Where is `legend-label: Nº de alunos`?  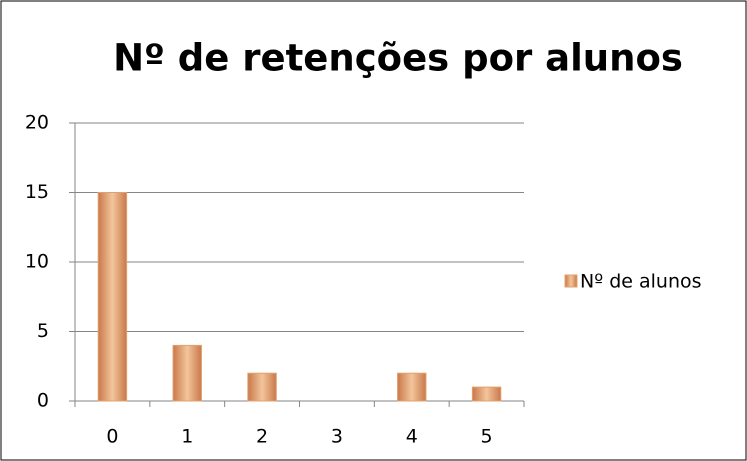
legend-label: Nº de alunos is located at coordinates (641, 282).